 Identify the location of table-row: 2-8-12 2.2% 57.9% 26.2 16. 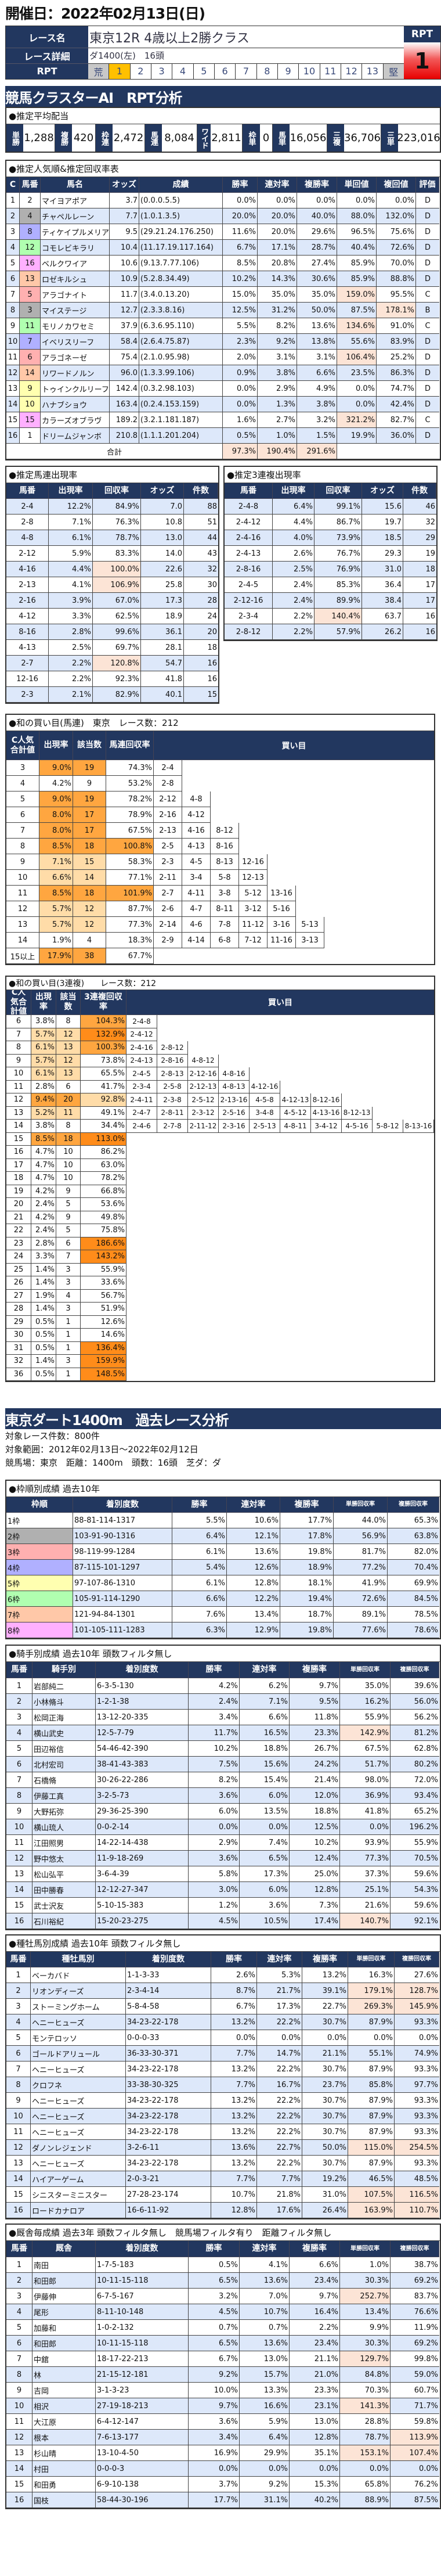
(330, 632).